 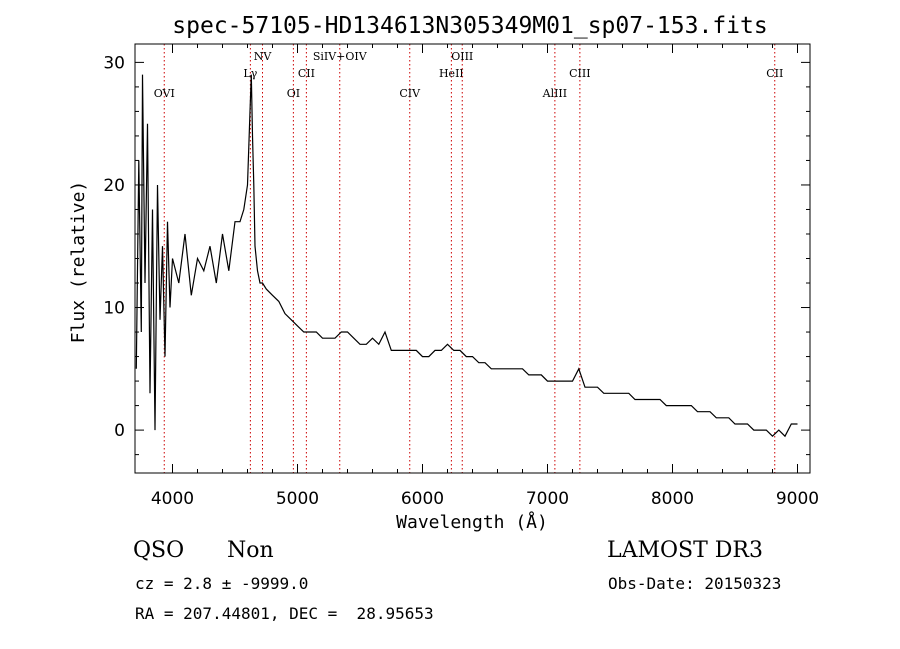 I want to click on line-label-CIII: CIII, so click(x=579, y=73).